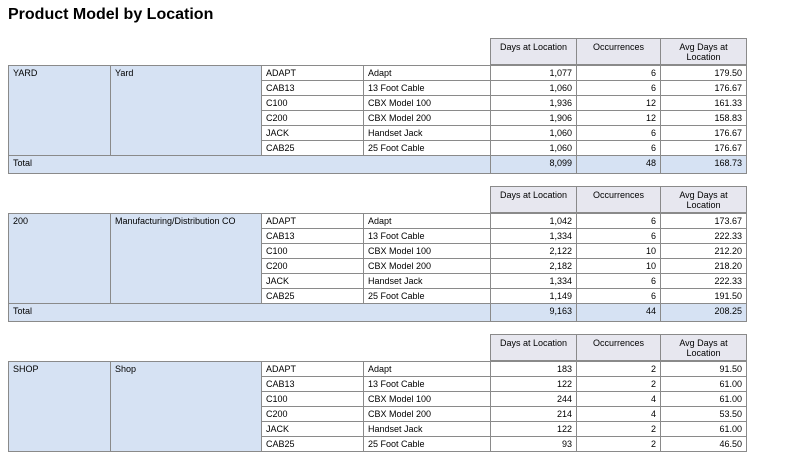  What do you see at coordinates (533, 444) in the screenshot?
I see `item-value: 93` at bounding box center [533, 444].